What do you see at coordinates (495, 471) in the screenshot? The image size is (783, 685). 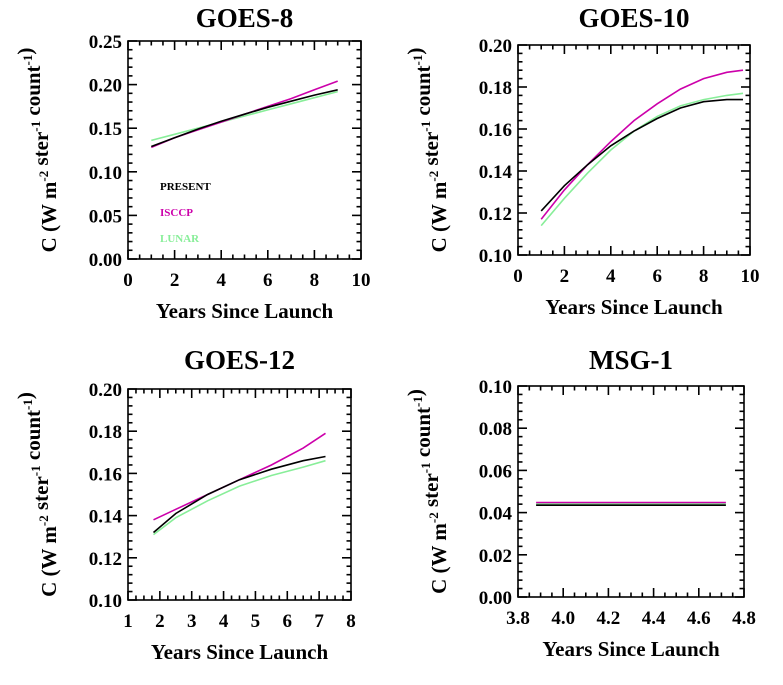 I see `y-tick-label: 0.06` at bounding box center [495, 471].